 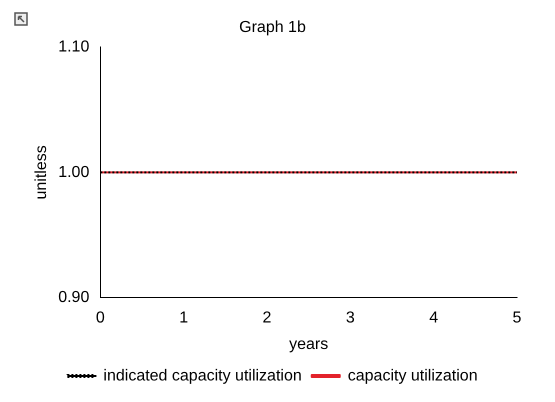 What do you see at coordinates (100, 318) in the screenshot?
I see `x-tick-label: 0` at bounding box center [100, 318].